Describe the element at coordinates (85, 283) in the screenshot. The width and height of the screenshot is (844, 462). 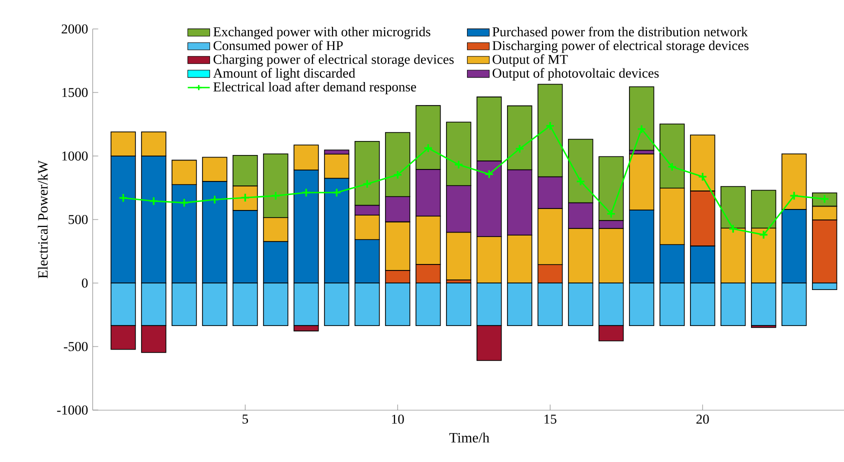
I see `y-tick-label: 0` at that location.